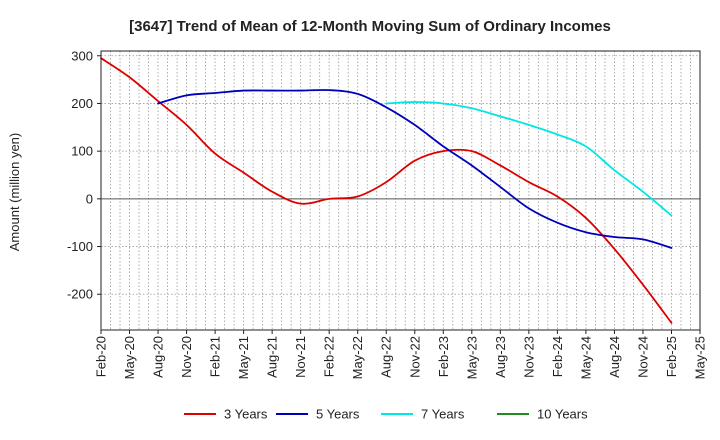 This screenshot has width=720, height=440. Describe the element at coordinates (84, 175) in the screenshot. I see `y-ticks: 300 200 100 0 -100 -200` at that location.